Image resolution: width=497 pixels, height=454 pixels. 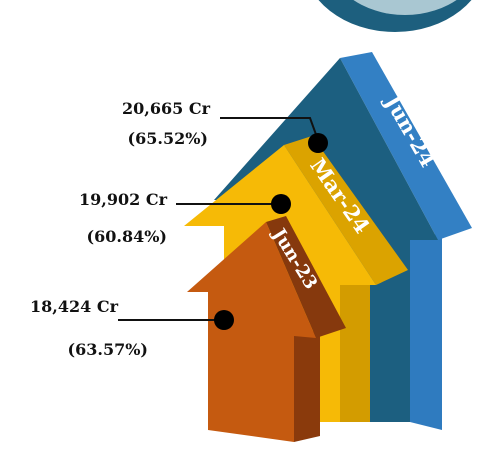 I want to click on amount: 18,424 Cr, so click(x=74, y=306).